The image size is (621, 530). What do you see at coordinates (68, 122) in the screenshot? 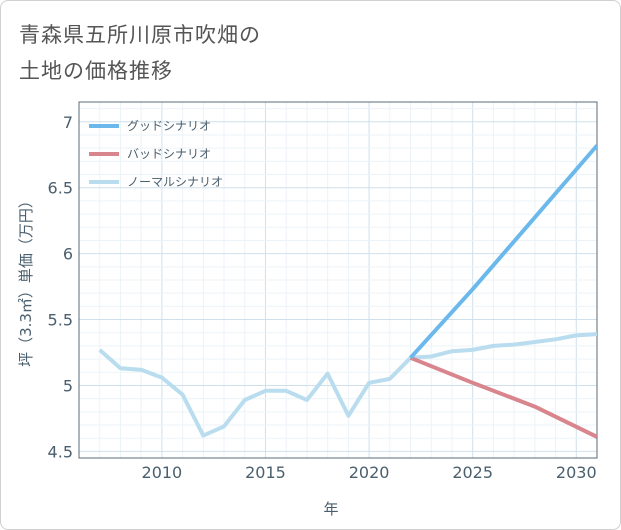
I see `y-tick-label: 7` at bounding box center [68, 122].